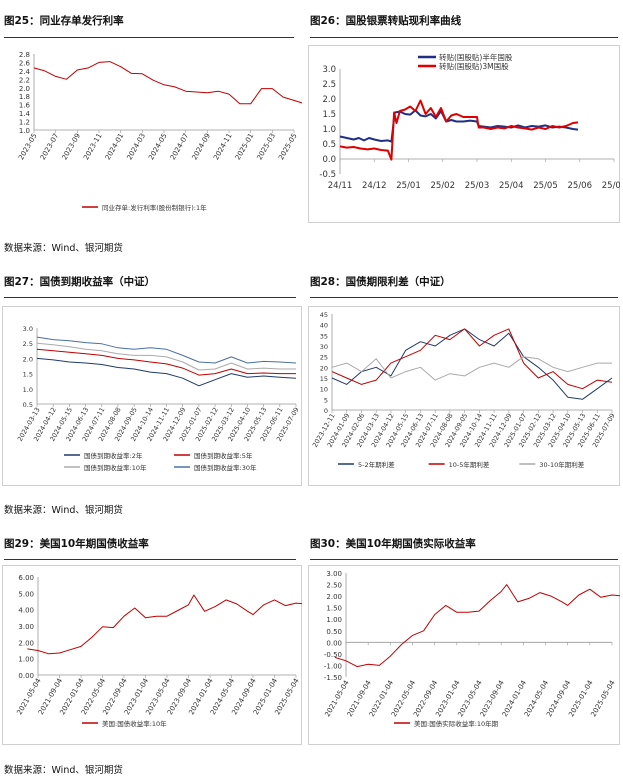 The image size is (623, 783). Describe the element at coordinates (329, 130) in the screenshot. I see `fig26-y-tick-label: 1.0` at that location.